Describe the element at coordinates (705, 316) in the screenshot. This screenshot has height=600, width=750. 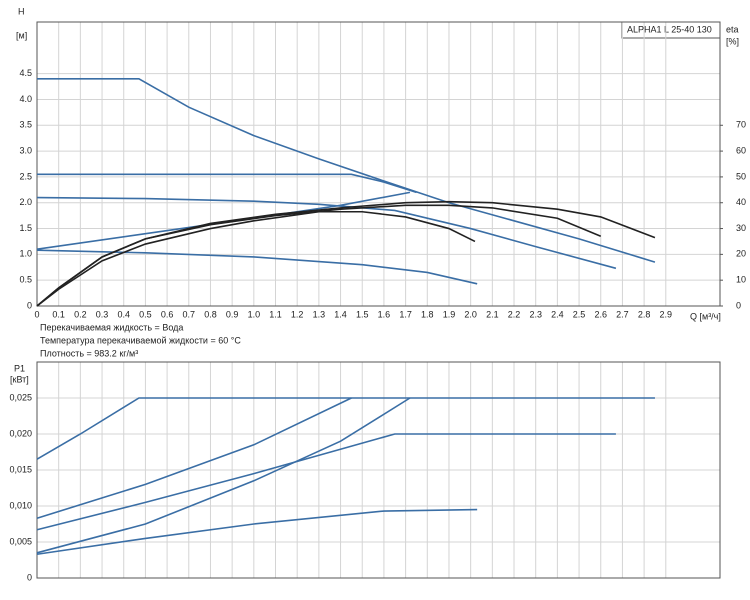
I see `x-axis-label: Q [м³/ч]` at that location.